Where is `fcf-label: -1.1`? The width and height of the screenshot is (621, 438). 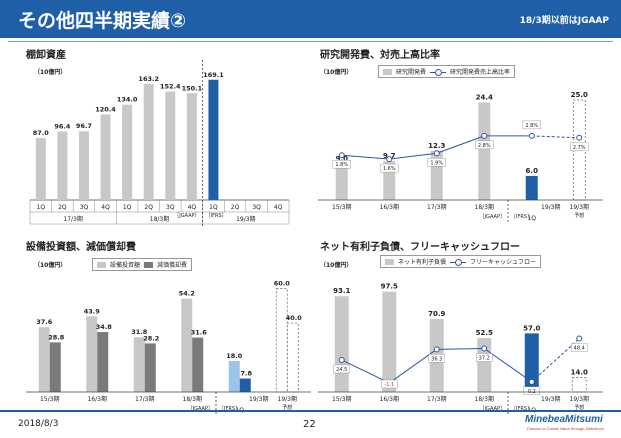
fcf-label: -1.1 is located at coordinates (389, 385).